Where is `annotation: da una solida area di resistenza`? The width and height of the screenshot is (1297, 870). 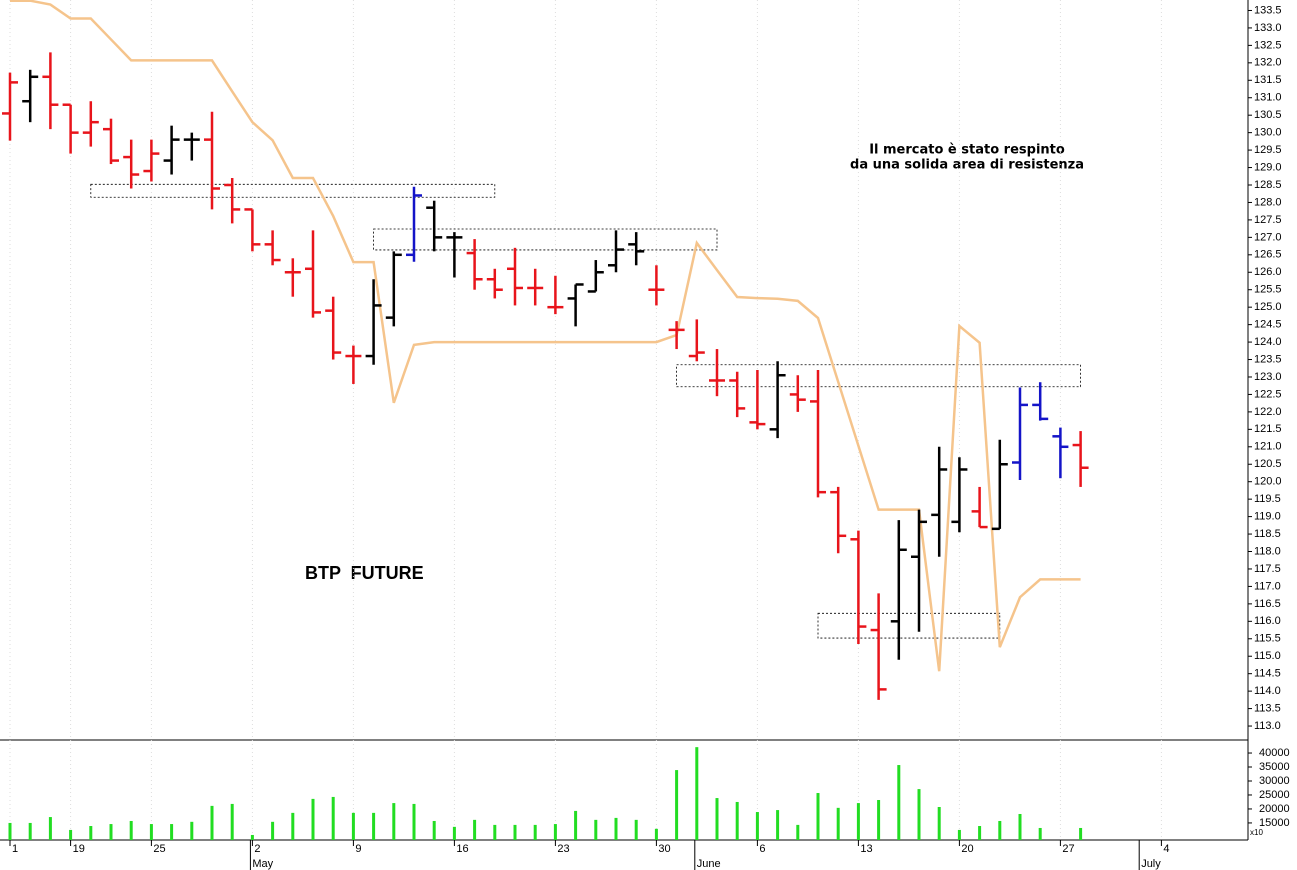 annotation: da una solida area di resistenza is located at coordinates (967, 165).